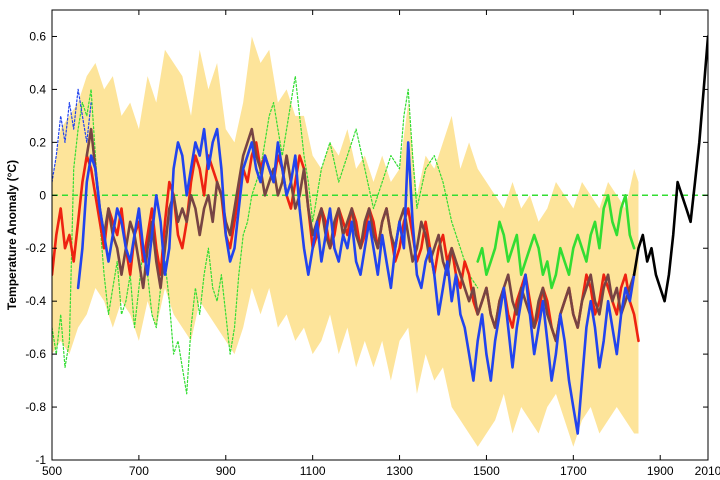 The image size is (720, 480). I want to click on y-tick-label: -0.6, so click(35, 354).